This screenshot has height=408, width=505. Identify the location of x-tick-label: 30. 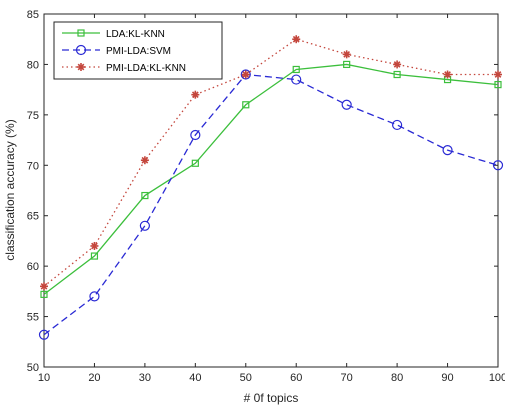
(145, 378).